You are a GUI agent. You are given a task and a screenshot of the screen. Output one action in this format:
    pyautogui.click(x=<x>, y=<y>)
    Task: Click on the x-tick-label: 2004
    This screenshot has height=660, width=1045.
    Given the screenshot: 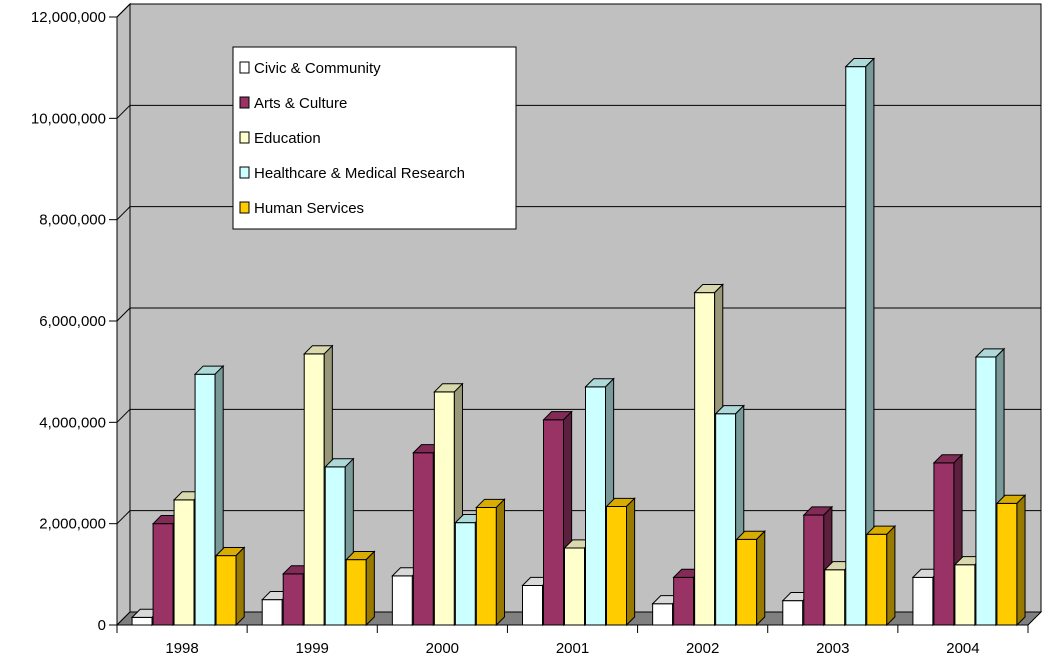 What is the action you would take?
    pyautogui.click(x=962, y=648)
    